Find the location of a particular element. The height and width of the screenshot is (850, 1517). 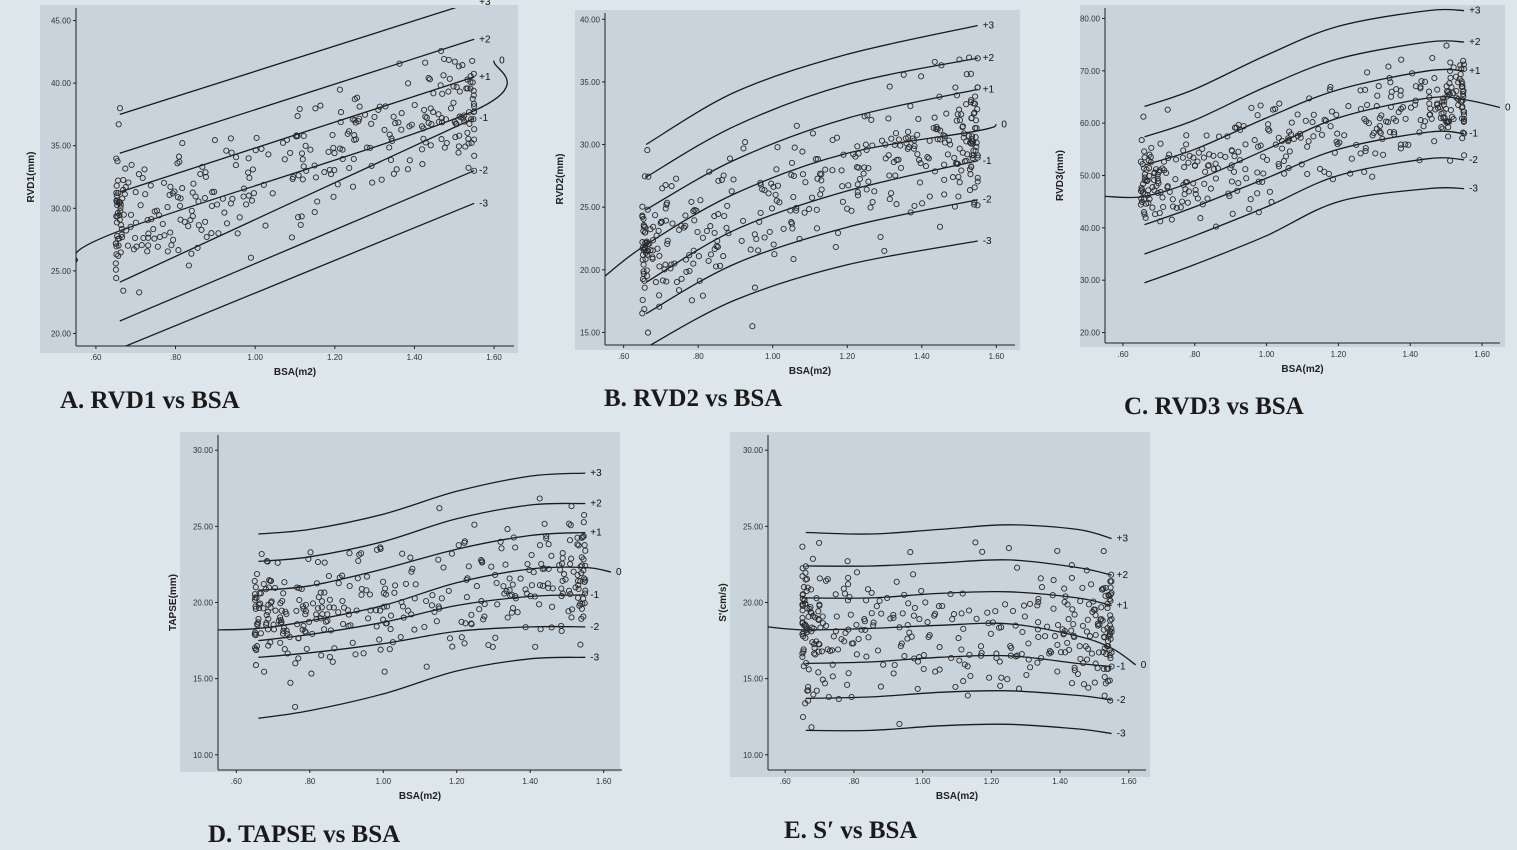

curve-label: +1 is located at coordinates (1475, 71).